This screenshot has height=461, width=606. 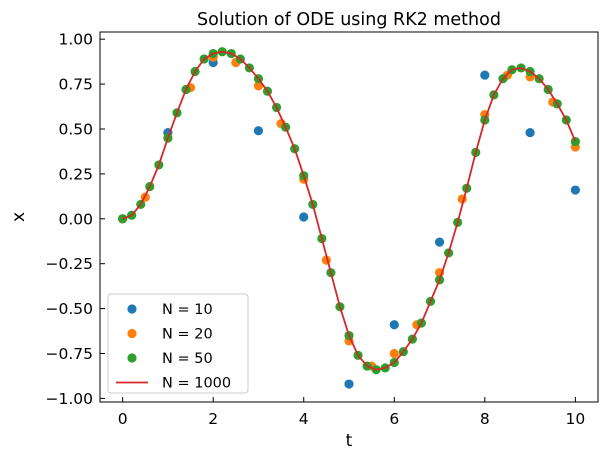 What do you see at coordinates (187, 335) in the screenshot?
I see `legend-label: N = 20` at bounding box center [187, 335].